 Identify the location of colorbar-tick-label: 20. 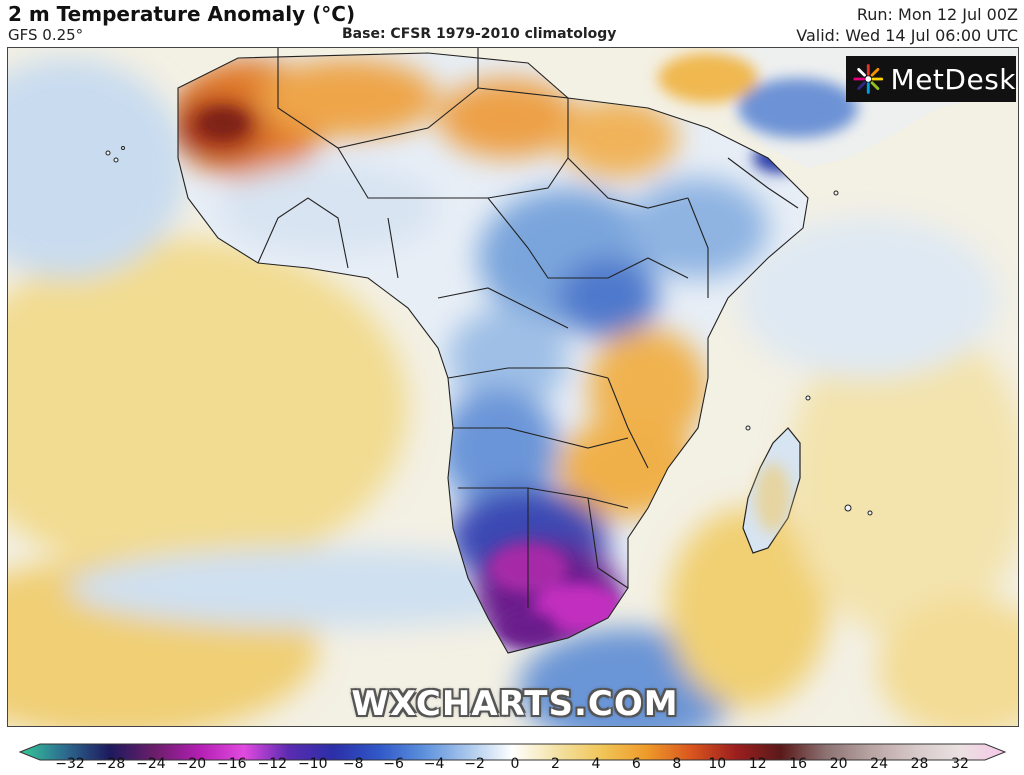
(838, 764).